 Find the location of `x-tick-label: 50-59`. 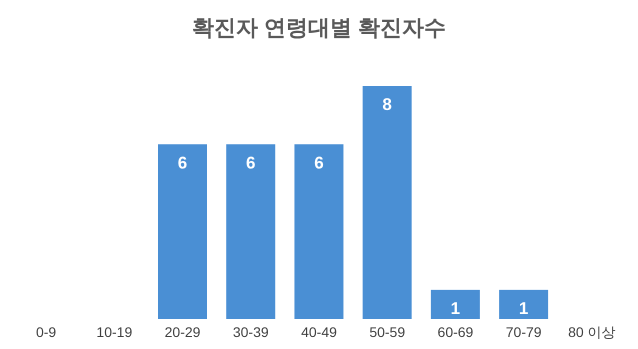

x-tick-label: 50-59 is located at coordinates (387, 332).